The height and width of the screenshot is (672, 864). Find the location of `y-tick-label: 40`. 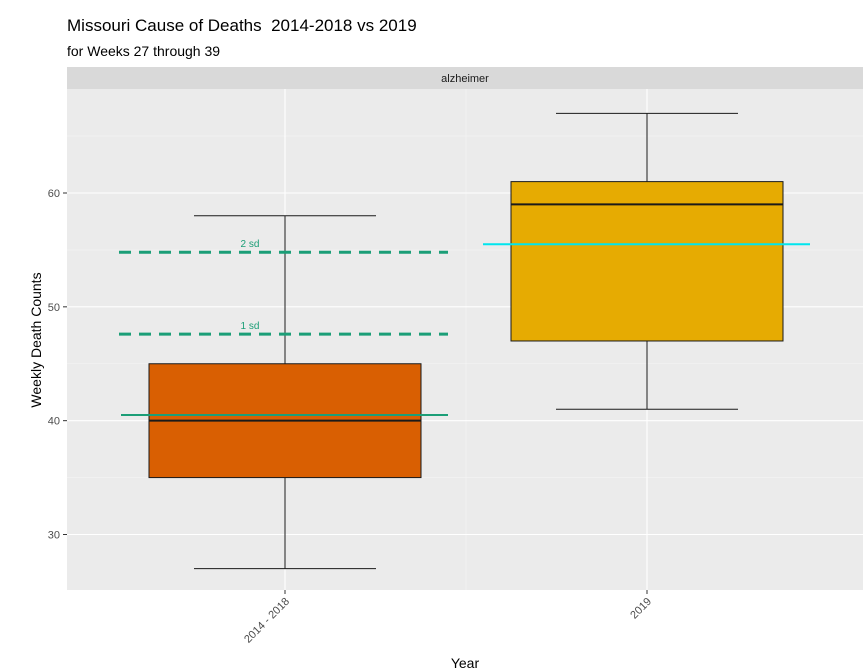

y-tick-label: 40 is located at coordinates (54, 422).